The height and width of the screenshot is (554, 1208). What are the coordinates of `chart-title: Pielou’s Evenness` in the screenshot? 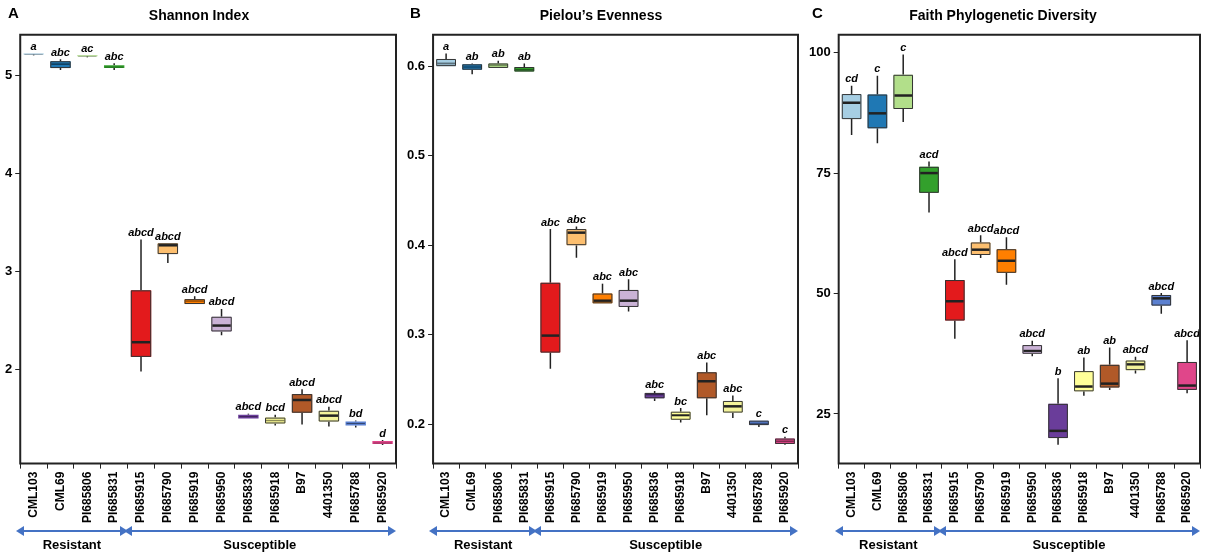 It's located at (601, 15).